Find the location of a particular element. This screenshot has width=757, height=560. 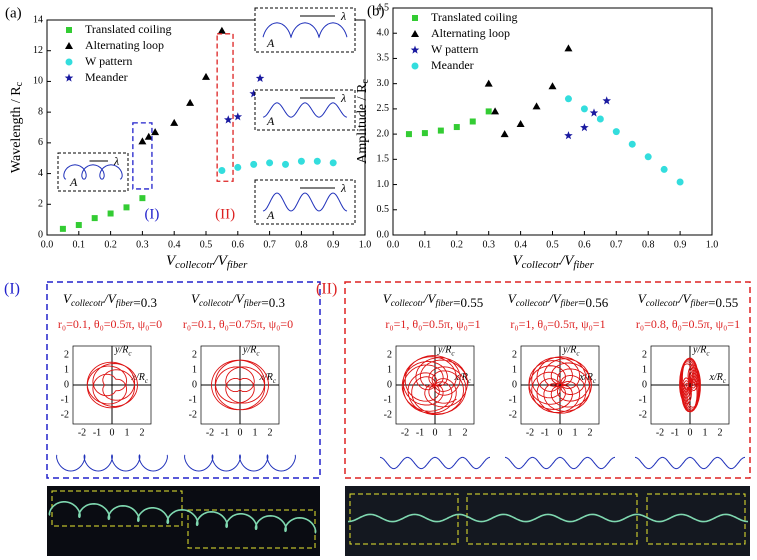

inset-wave is located at coordinates (93, 172).